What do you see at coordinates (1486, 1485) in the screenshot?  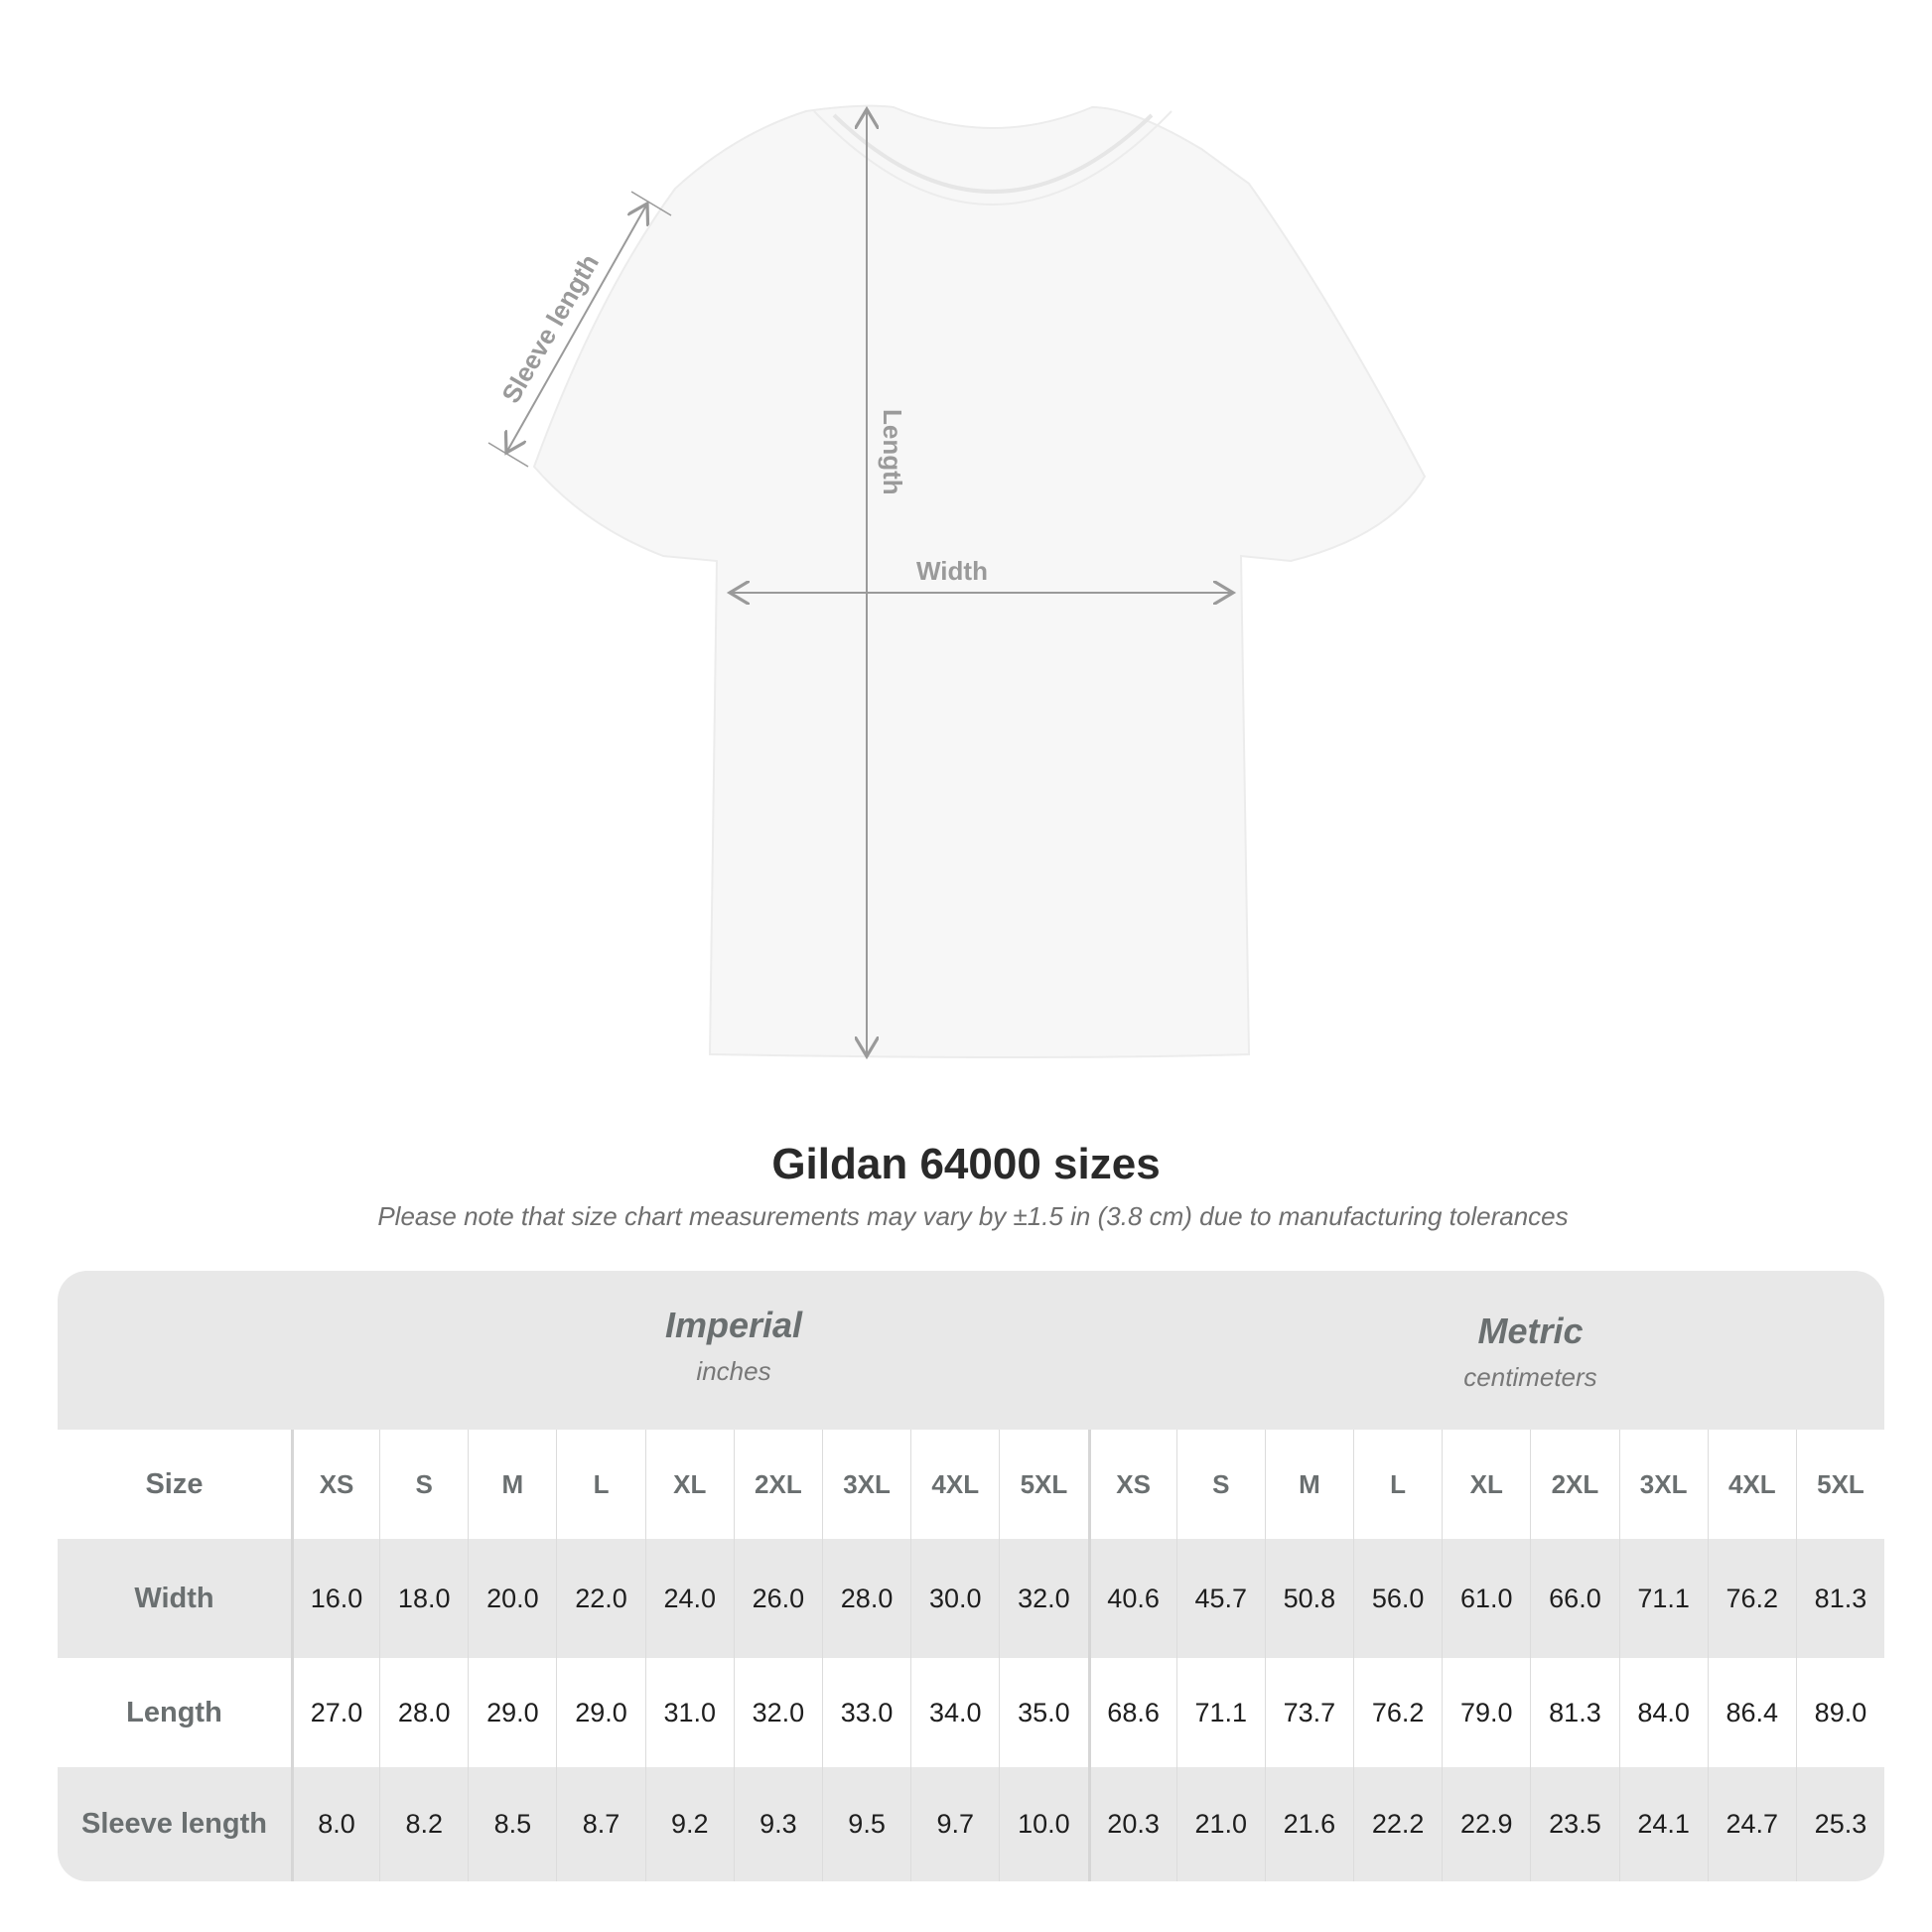 I see `size-header-metric: XL` at bounding box center [1486, 1485].